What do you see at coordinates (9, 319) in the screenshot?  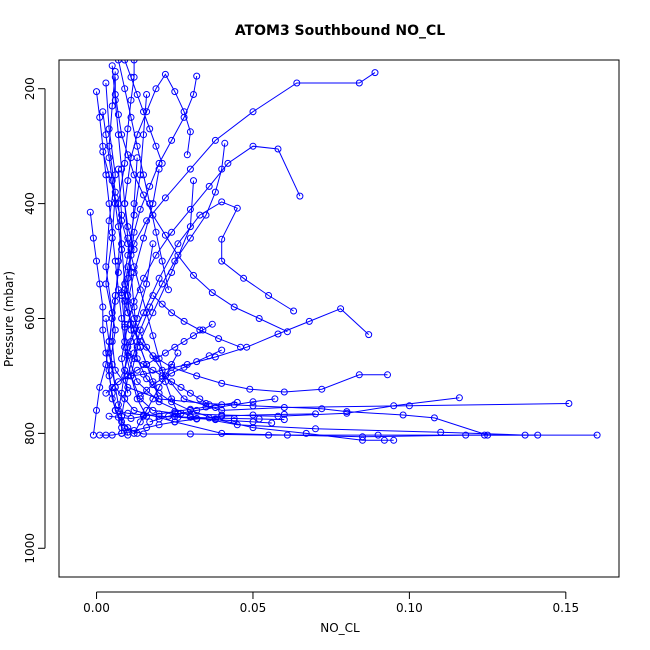 I see `y-axis-label: Pressure (mbar)` at bounding box center [9, 319].